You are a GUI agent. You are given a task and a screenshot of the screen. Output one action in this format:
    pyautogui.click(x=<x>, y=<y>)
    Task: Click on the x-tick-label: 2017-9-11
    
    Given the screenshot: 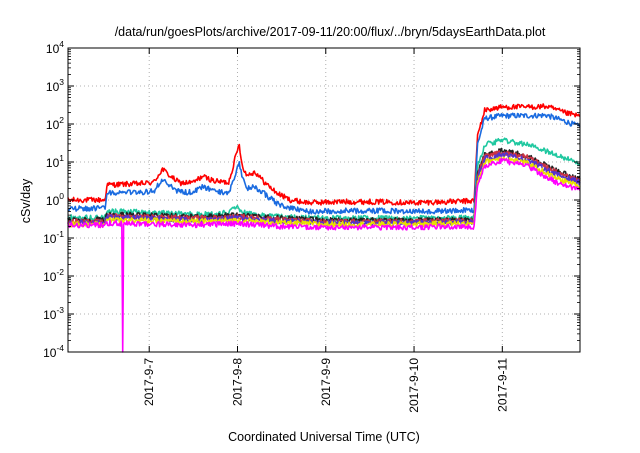 What is the action you would take?
    pyautogui.click(x=502, y=385)
    